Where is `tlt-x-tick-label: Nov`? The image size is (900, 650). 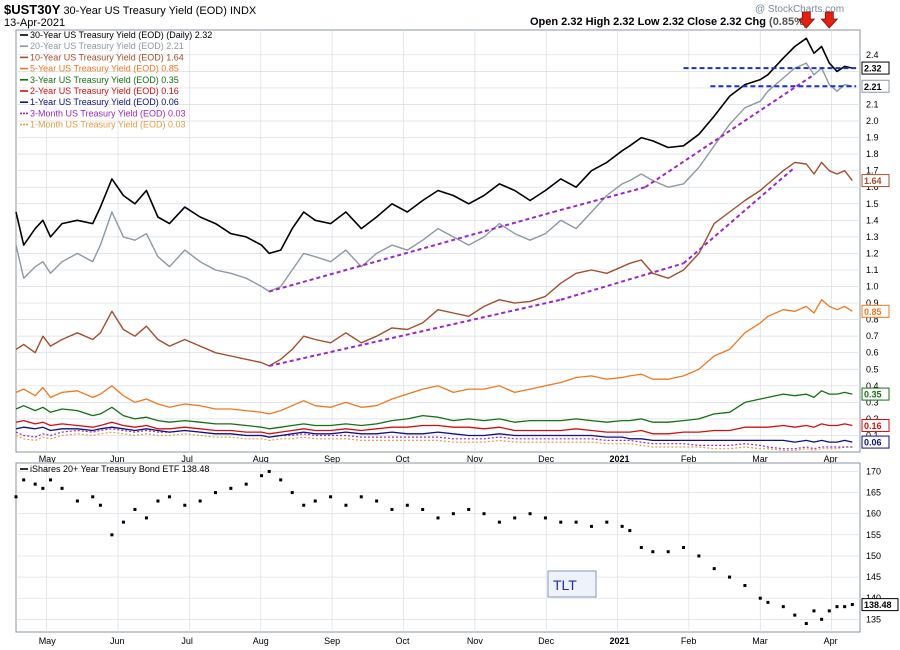 tlt-x-tick-label: Nov is located at coordinates (475, 641).